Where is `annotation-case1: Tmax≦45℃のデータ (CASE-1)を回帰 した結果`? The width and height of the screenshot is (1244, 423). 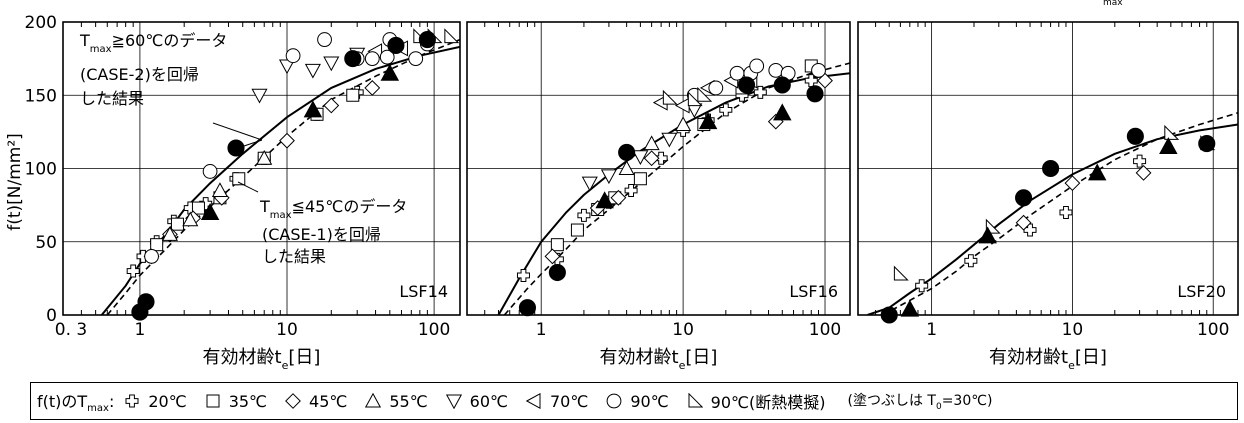 annotation-case1: Tmax≦45℃のデータ (CASE-1)を回帰 した結果 is located at coordinates (333, 231).